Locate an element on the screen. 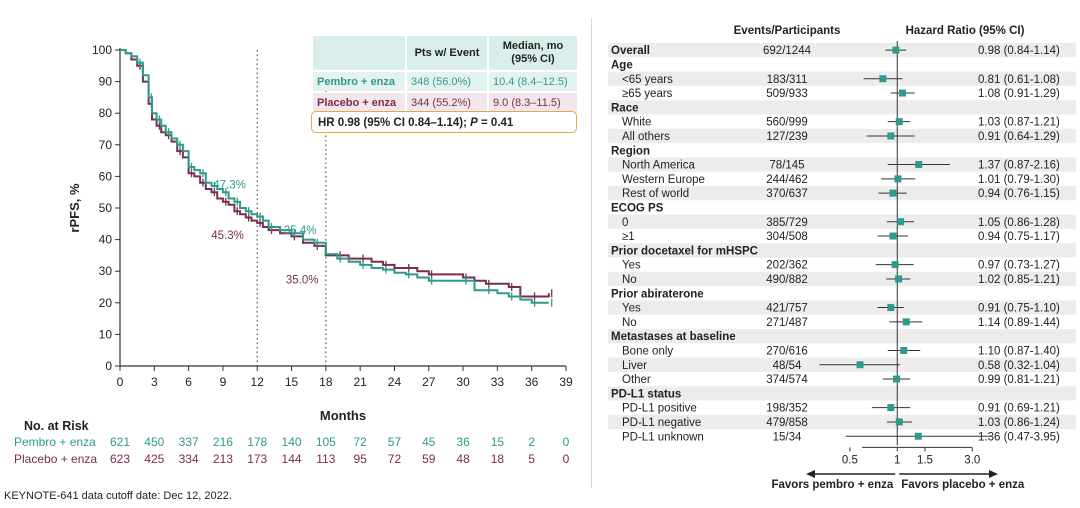  risk-value: 18 is located at coordinates (498, 459).